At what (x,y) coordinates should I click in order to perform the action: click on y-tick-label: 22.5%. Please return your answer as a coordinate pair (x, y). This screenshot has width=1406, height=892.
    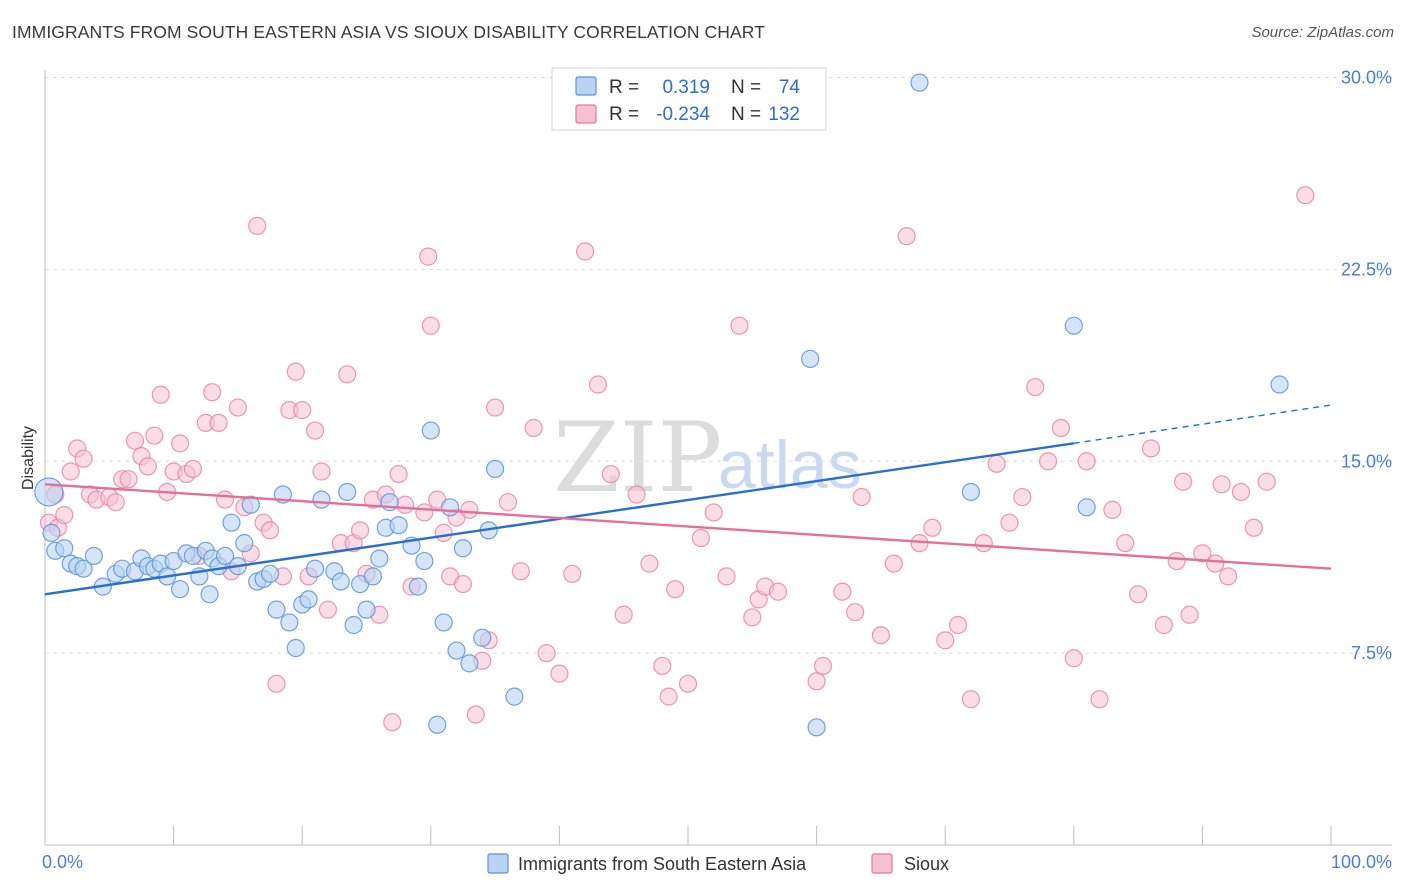
    Looking at the image, I should click on (1366, 269).